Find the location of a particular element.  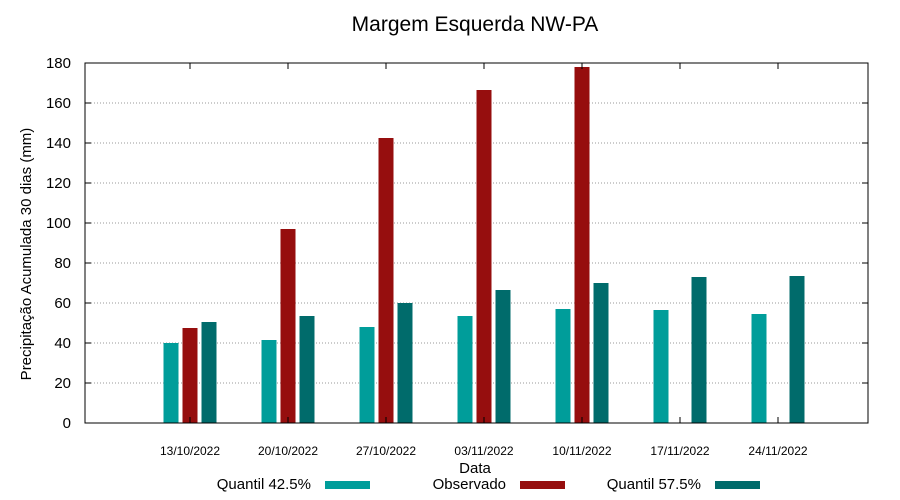

x-tick-label: 27/10/2022 is located at coordinates (386, 451).